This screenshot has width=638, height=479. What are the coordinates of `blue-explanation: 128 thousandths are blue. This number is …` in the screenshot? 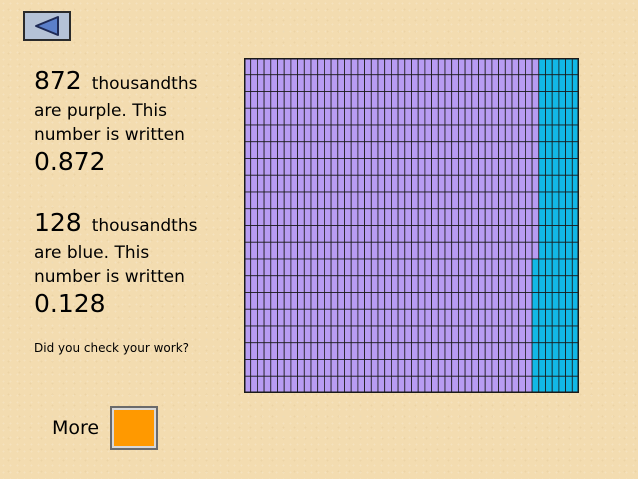 It's located at (115, 263).